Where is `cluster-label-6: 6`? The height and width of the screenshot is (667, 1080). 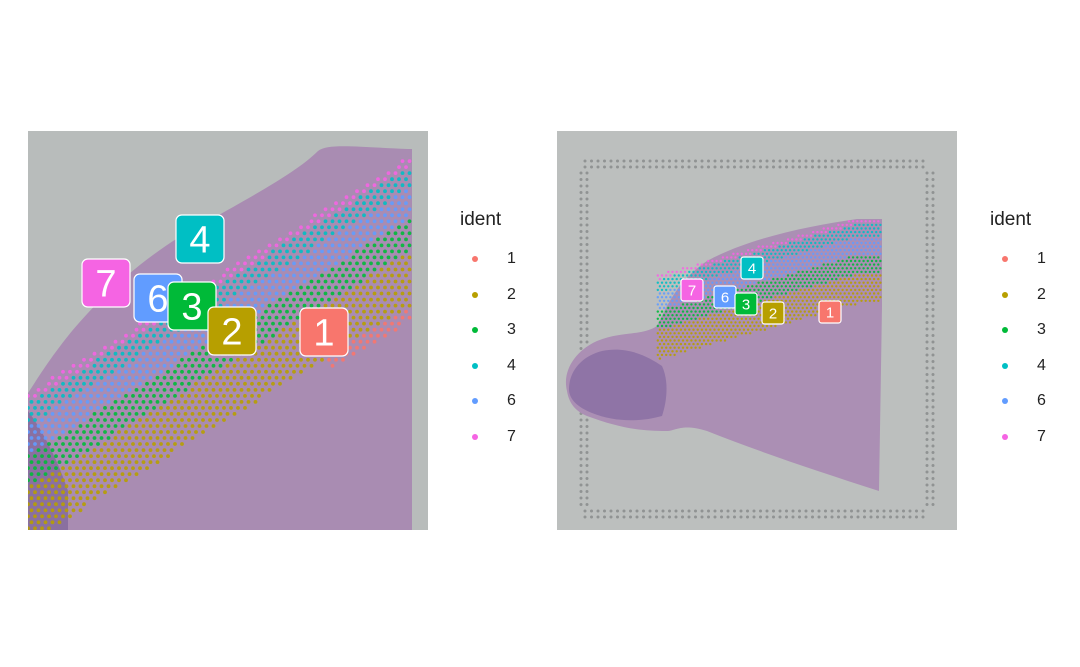
cluster-label-6: 6 is located at coordinates (725, 297).